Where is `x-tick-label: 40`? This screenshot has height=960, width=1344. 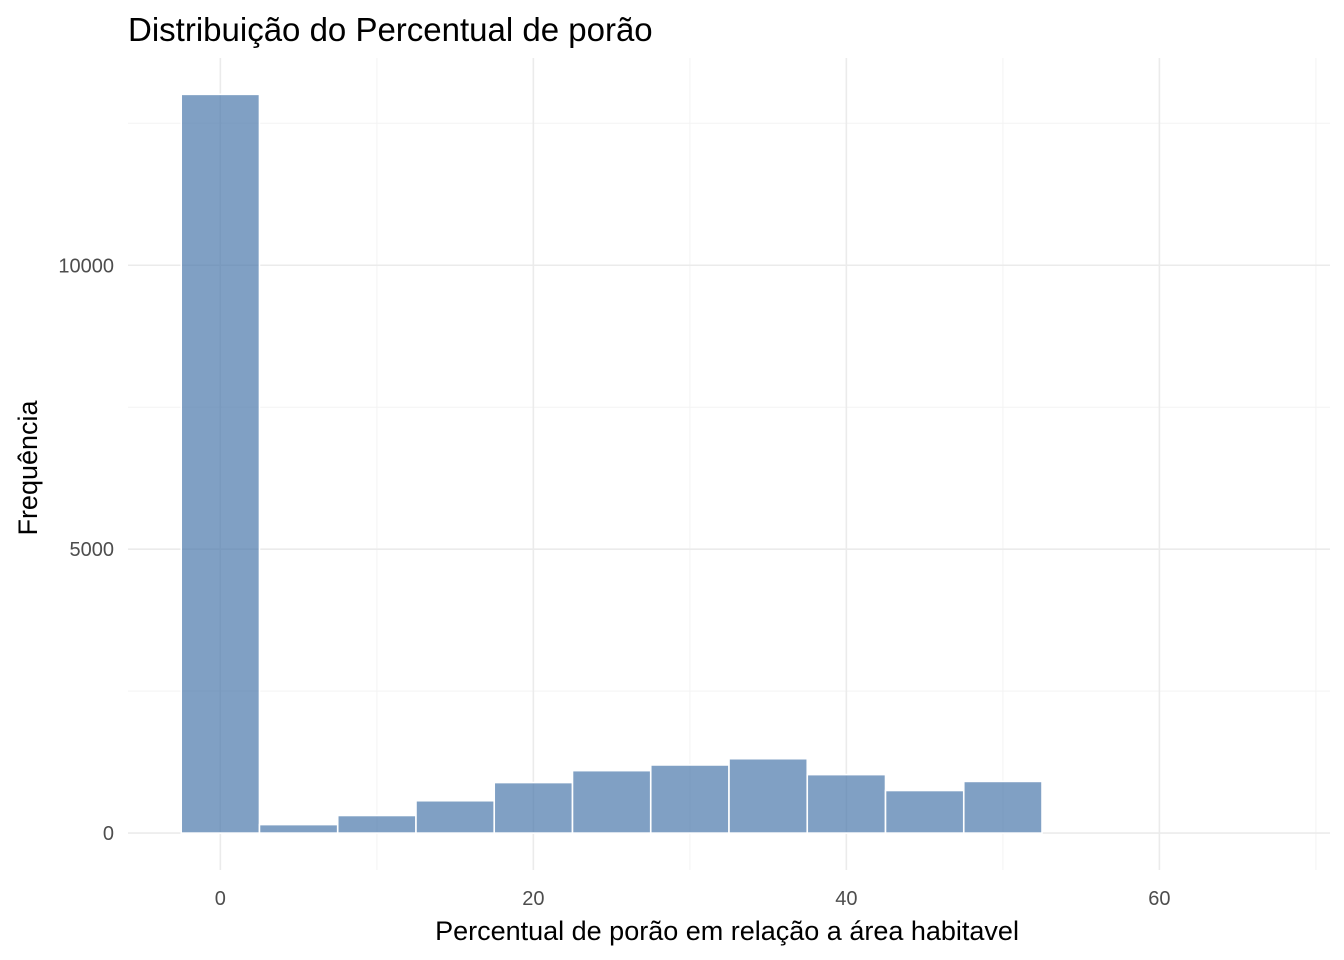 x-tick-label: 40 is located at coordinates (846, 899).